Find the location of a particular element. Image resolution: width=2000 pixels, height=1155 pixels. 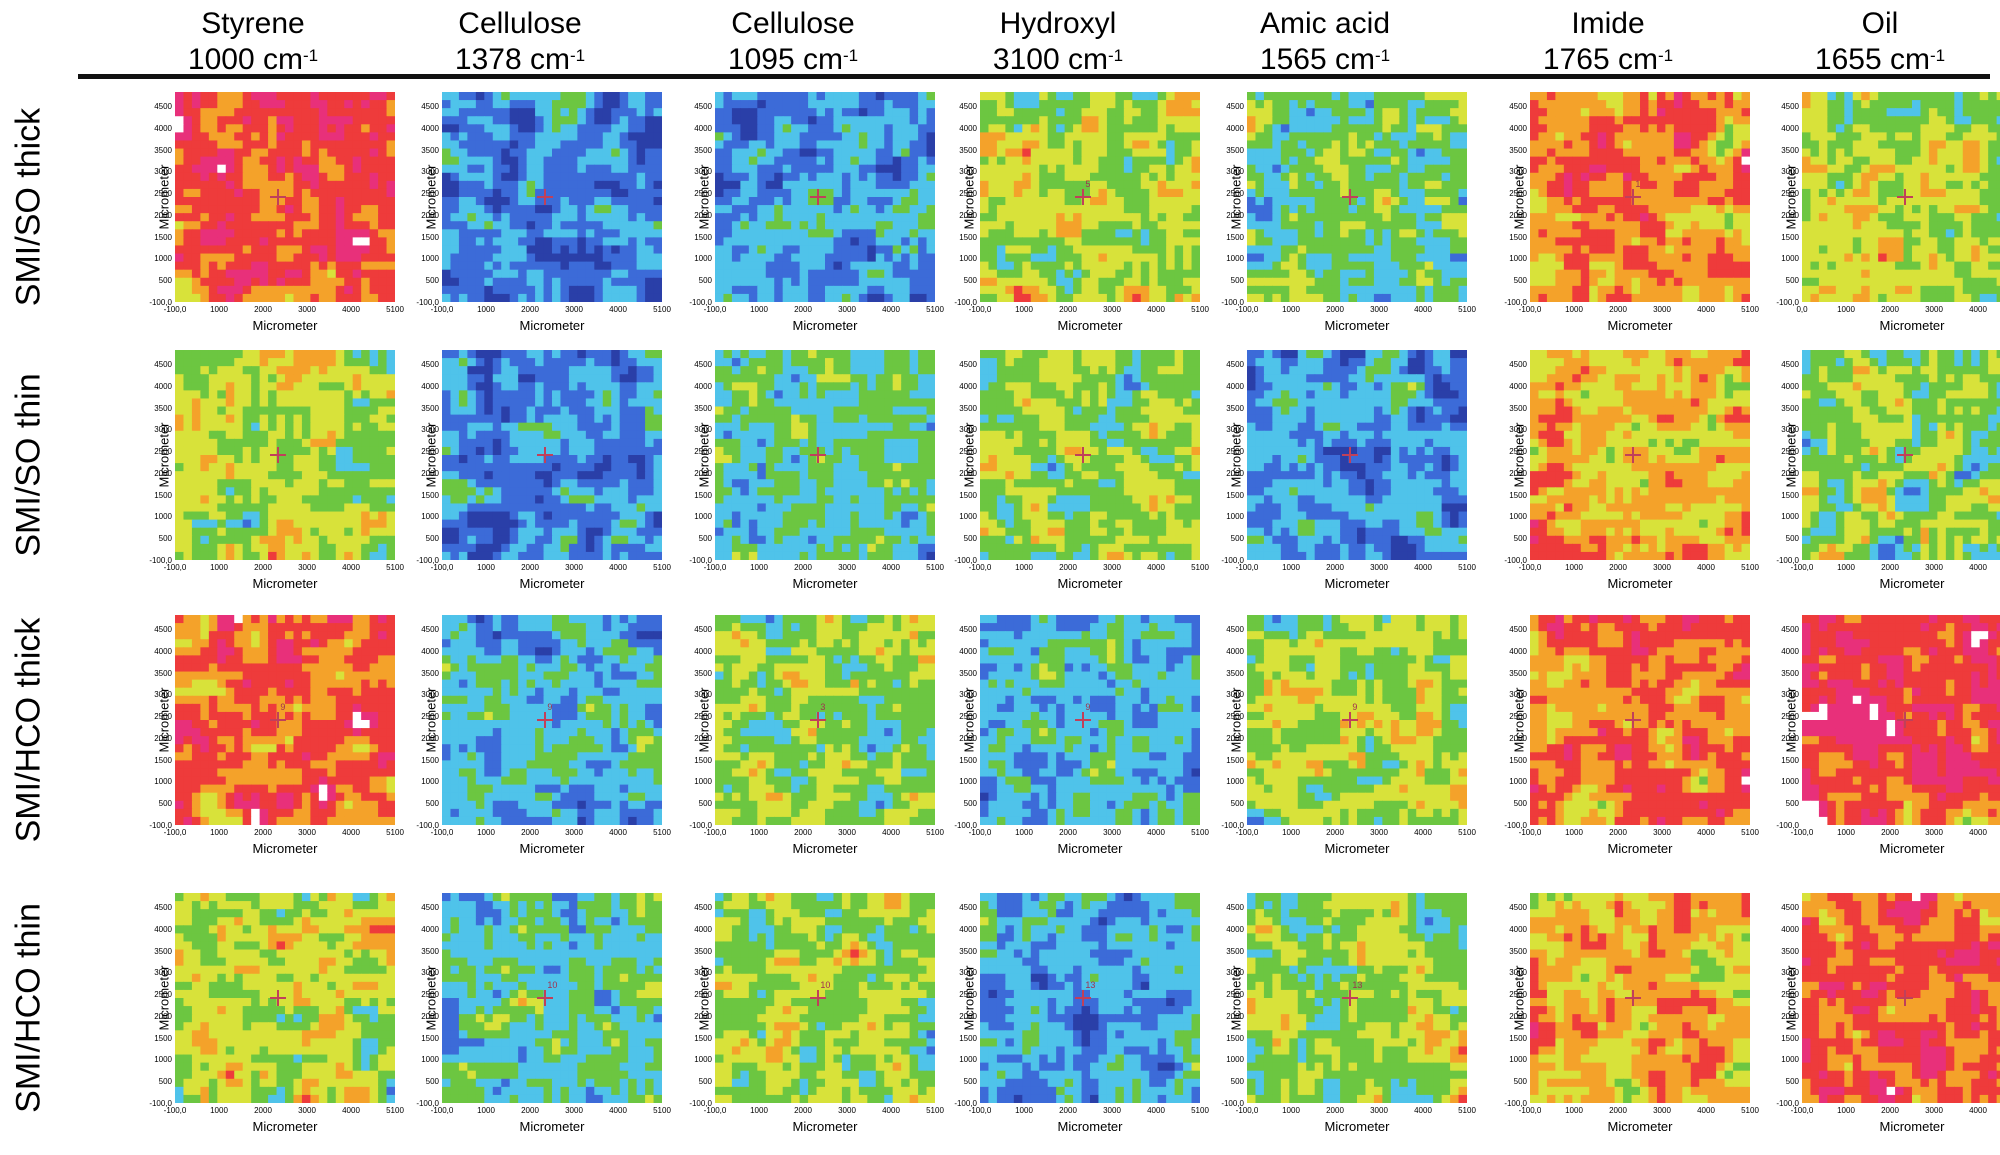

y-tick-label: 4000 is located at coordinates (1235, 128).